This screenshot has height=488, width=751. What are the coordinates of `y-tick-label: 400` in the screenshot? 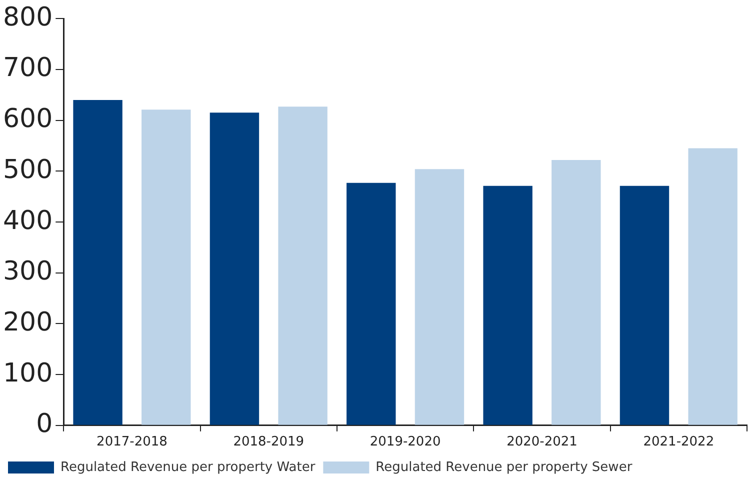 It's located at (27, 221).